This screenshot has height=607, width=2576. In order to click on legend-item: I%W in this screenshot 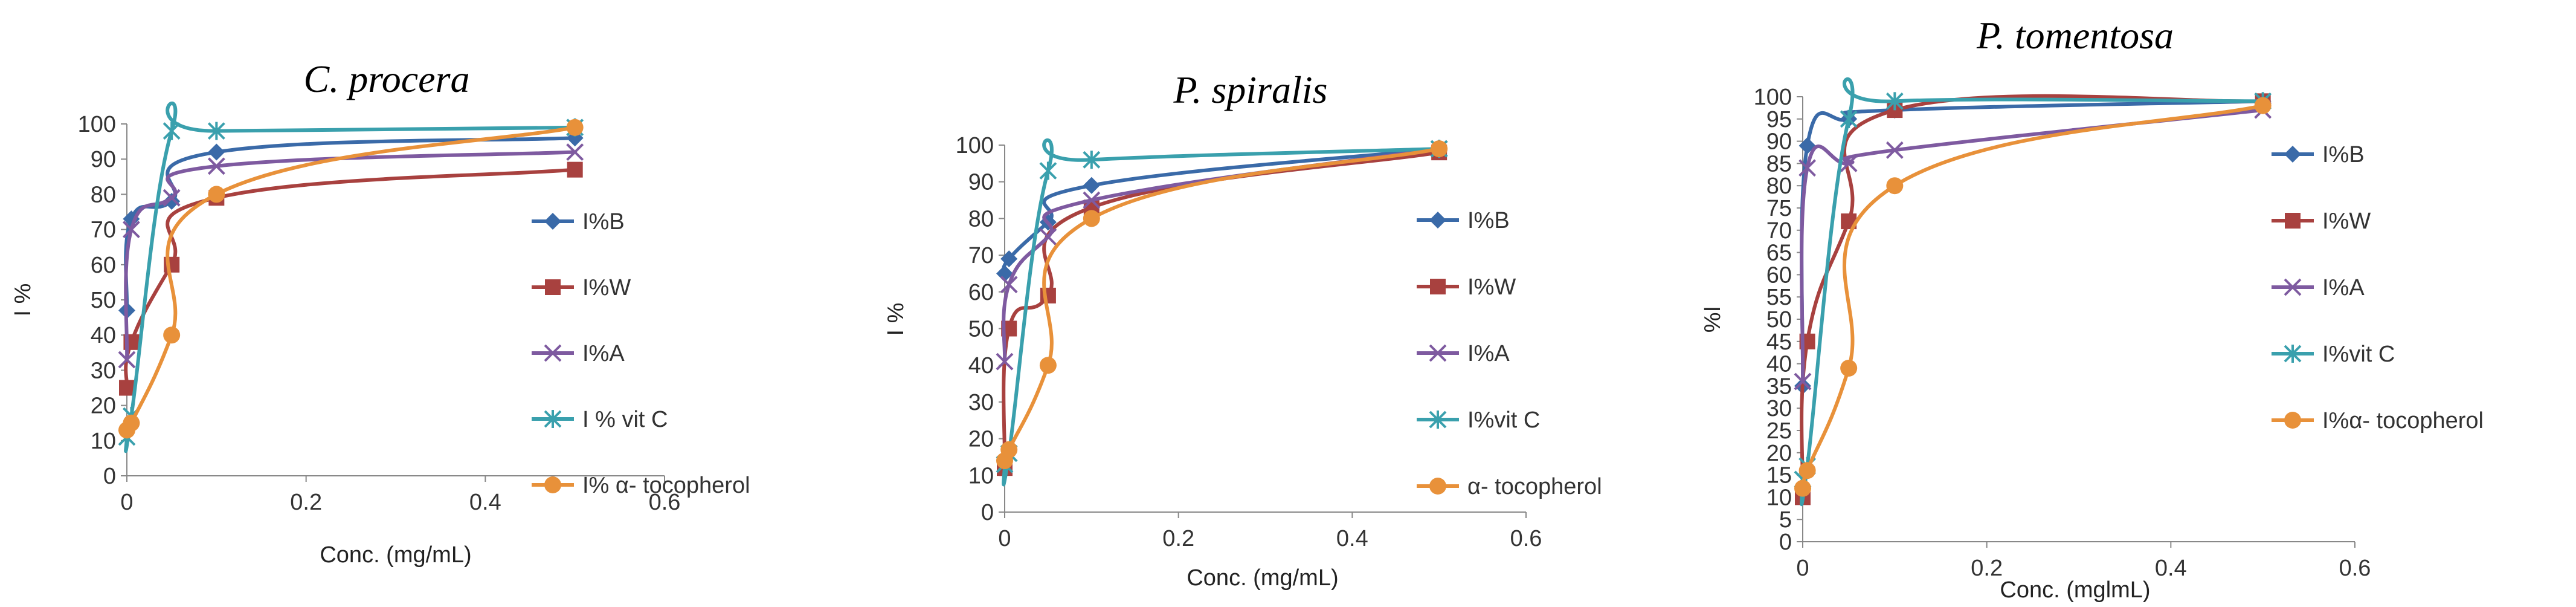, I will do `click(1467, 287)`.